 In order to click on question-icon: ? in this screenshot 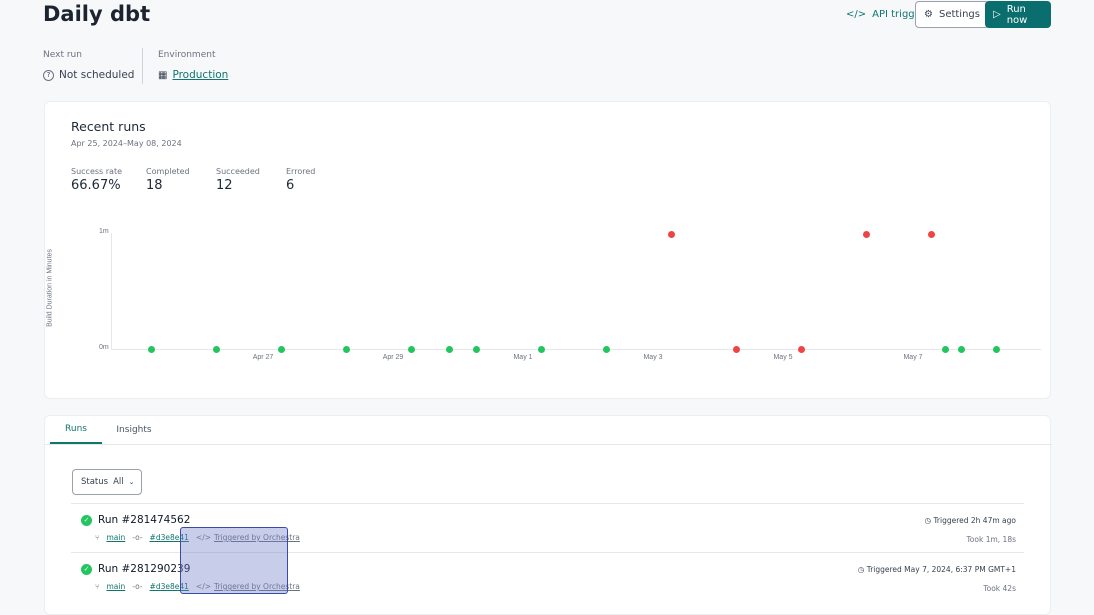, I will do `click(48, 75)`.